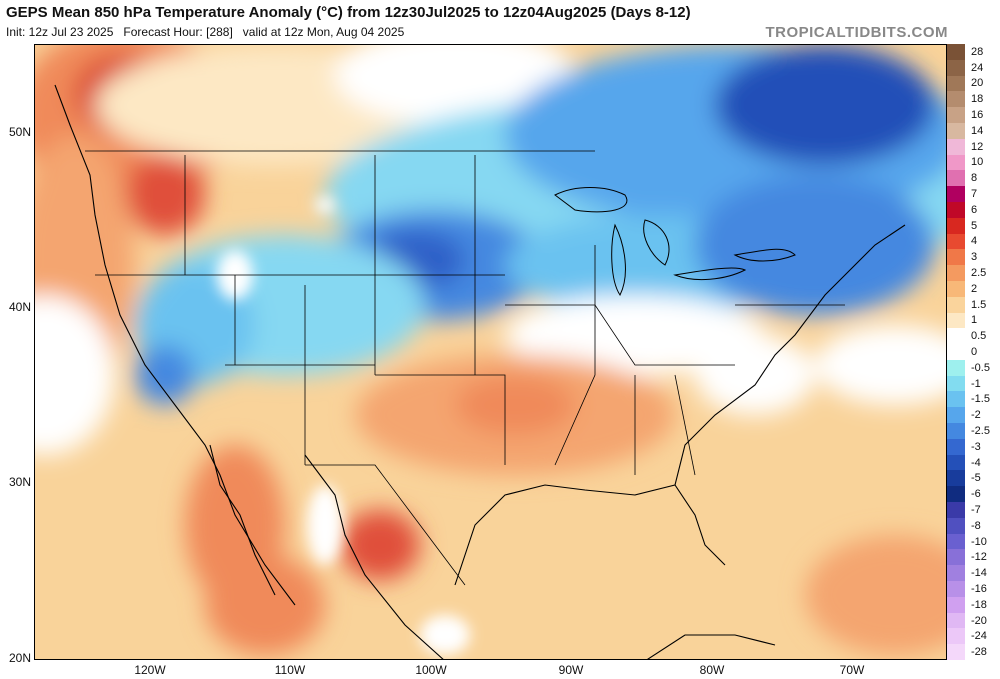 The height and width of the screenshot is (679, 1000). Describe the element at coordinates (979, 336) in the screenshot. I see `colorbar-label: 0.5` at that location.